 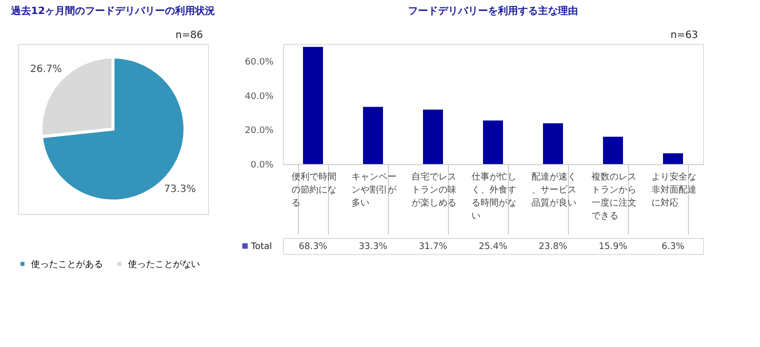 What do you see at coordinates (313, 247) in the screenshot?
I see `data-label: 68.3%` at bounding box center [313, 247].